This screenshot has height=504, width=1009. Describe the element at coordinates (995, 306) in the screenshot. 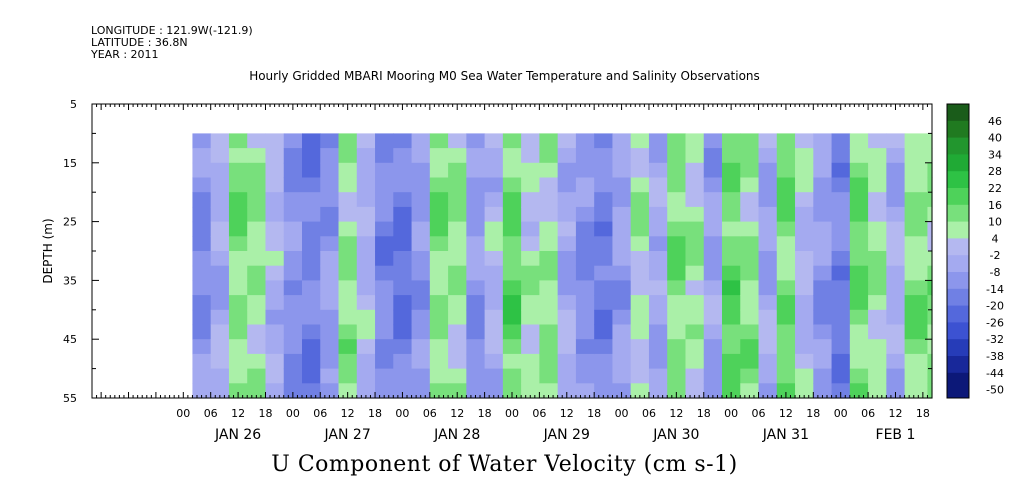

I see `colorbar-label: -20` at that location.